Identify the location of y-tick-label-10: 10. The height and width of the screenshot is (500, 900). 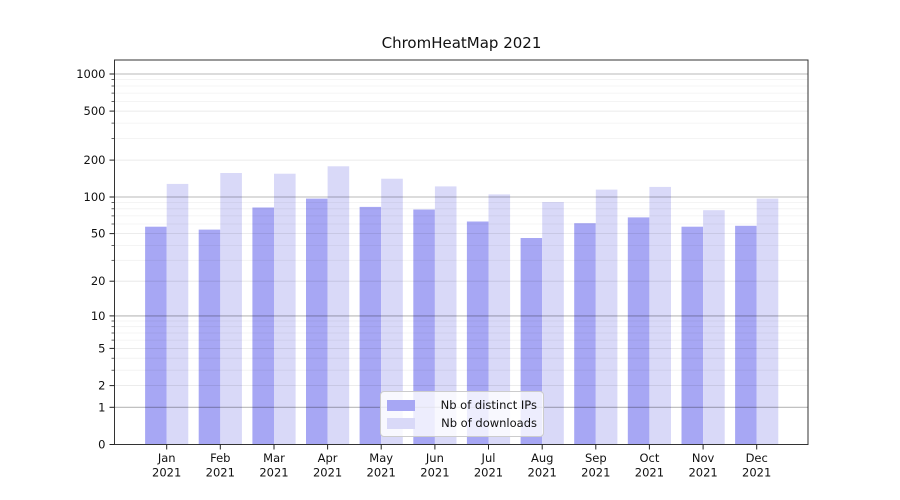
(98, 316).